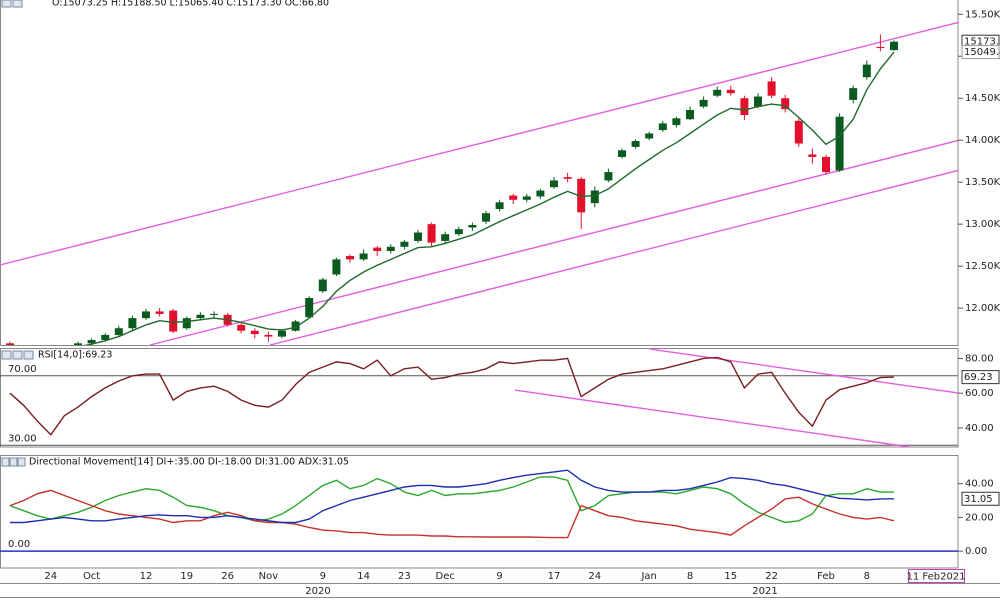 The image size is (1000, 600). What do you see at coordinates (690, 576) in the screenshot?
I see `x-tick-label: 8` at bounding box center [690, 576].